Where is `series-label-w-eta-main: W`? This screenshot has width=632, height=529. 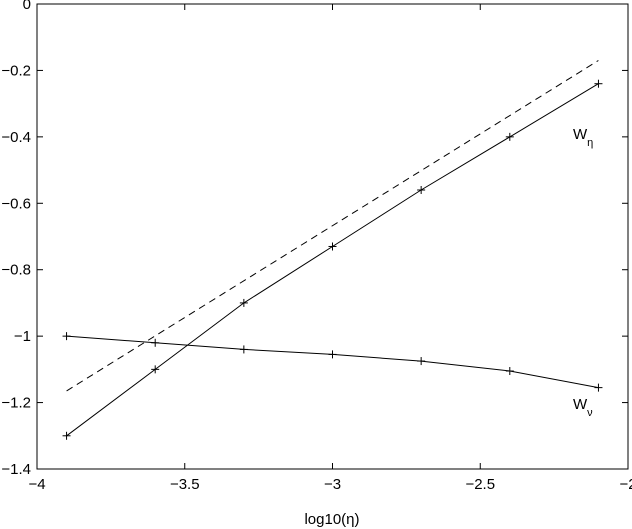
series-label-w-eta-main: W is located at coordinates (580, 134).